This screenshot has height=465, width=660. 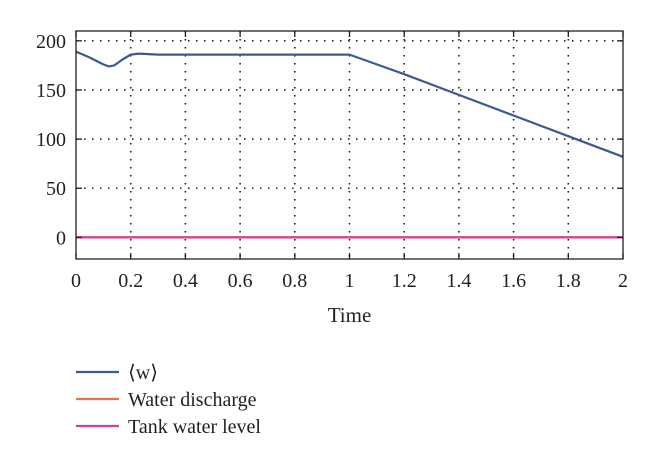 I want to click on x-tick-label: 1.8, so click(x=568, y=281).